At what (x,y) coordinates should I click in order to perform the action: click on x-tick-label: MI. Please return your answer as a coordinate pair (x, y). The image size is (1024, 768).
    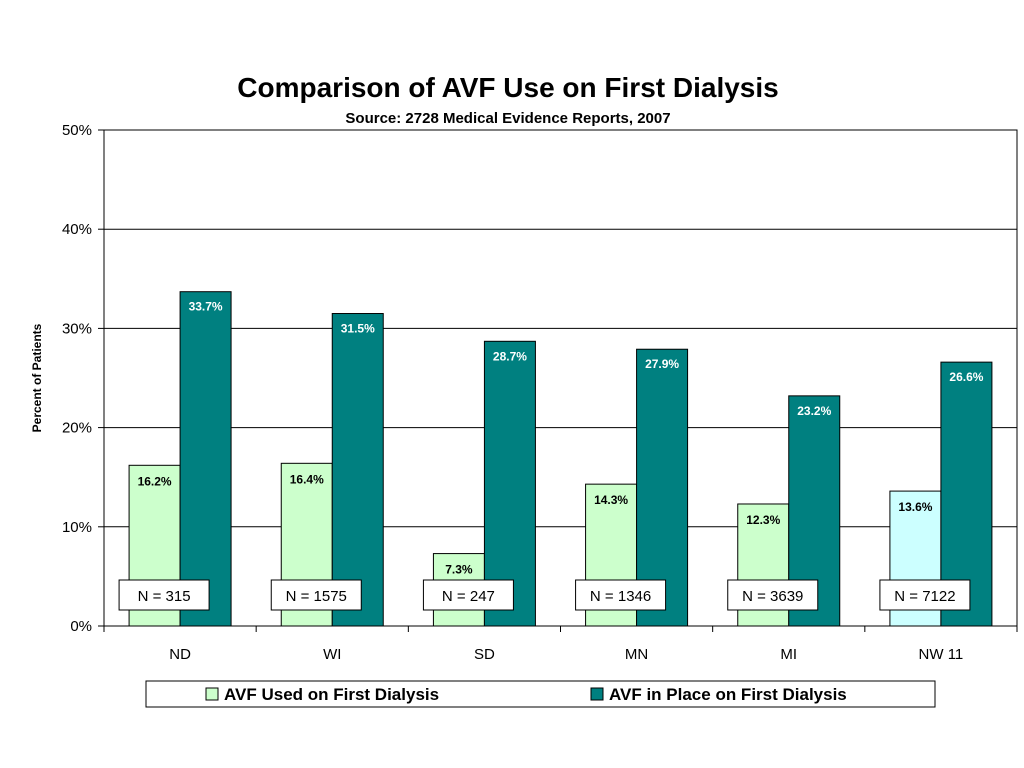
    Looking at the image, I should click on (788, 654).